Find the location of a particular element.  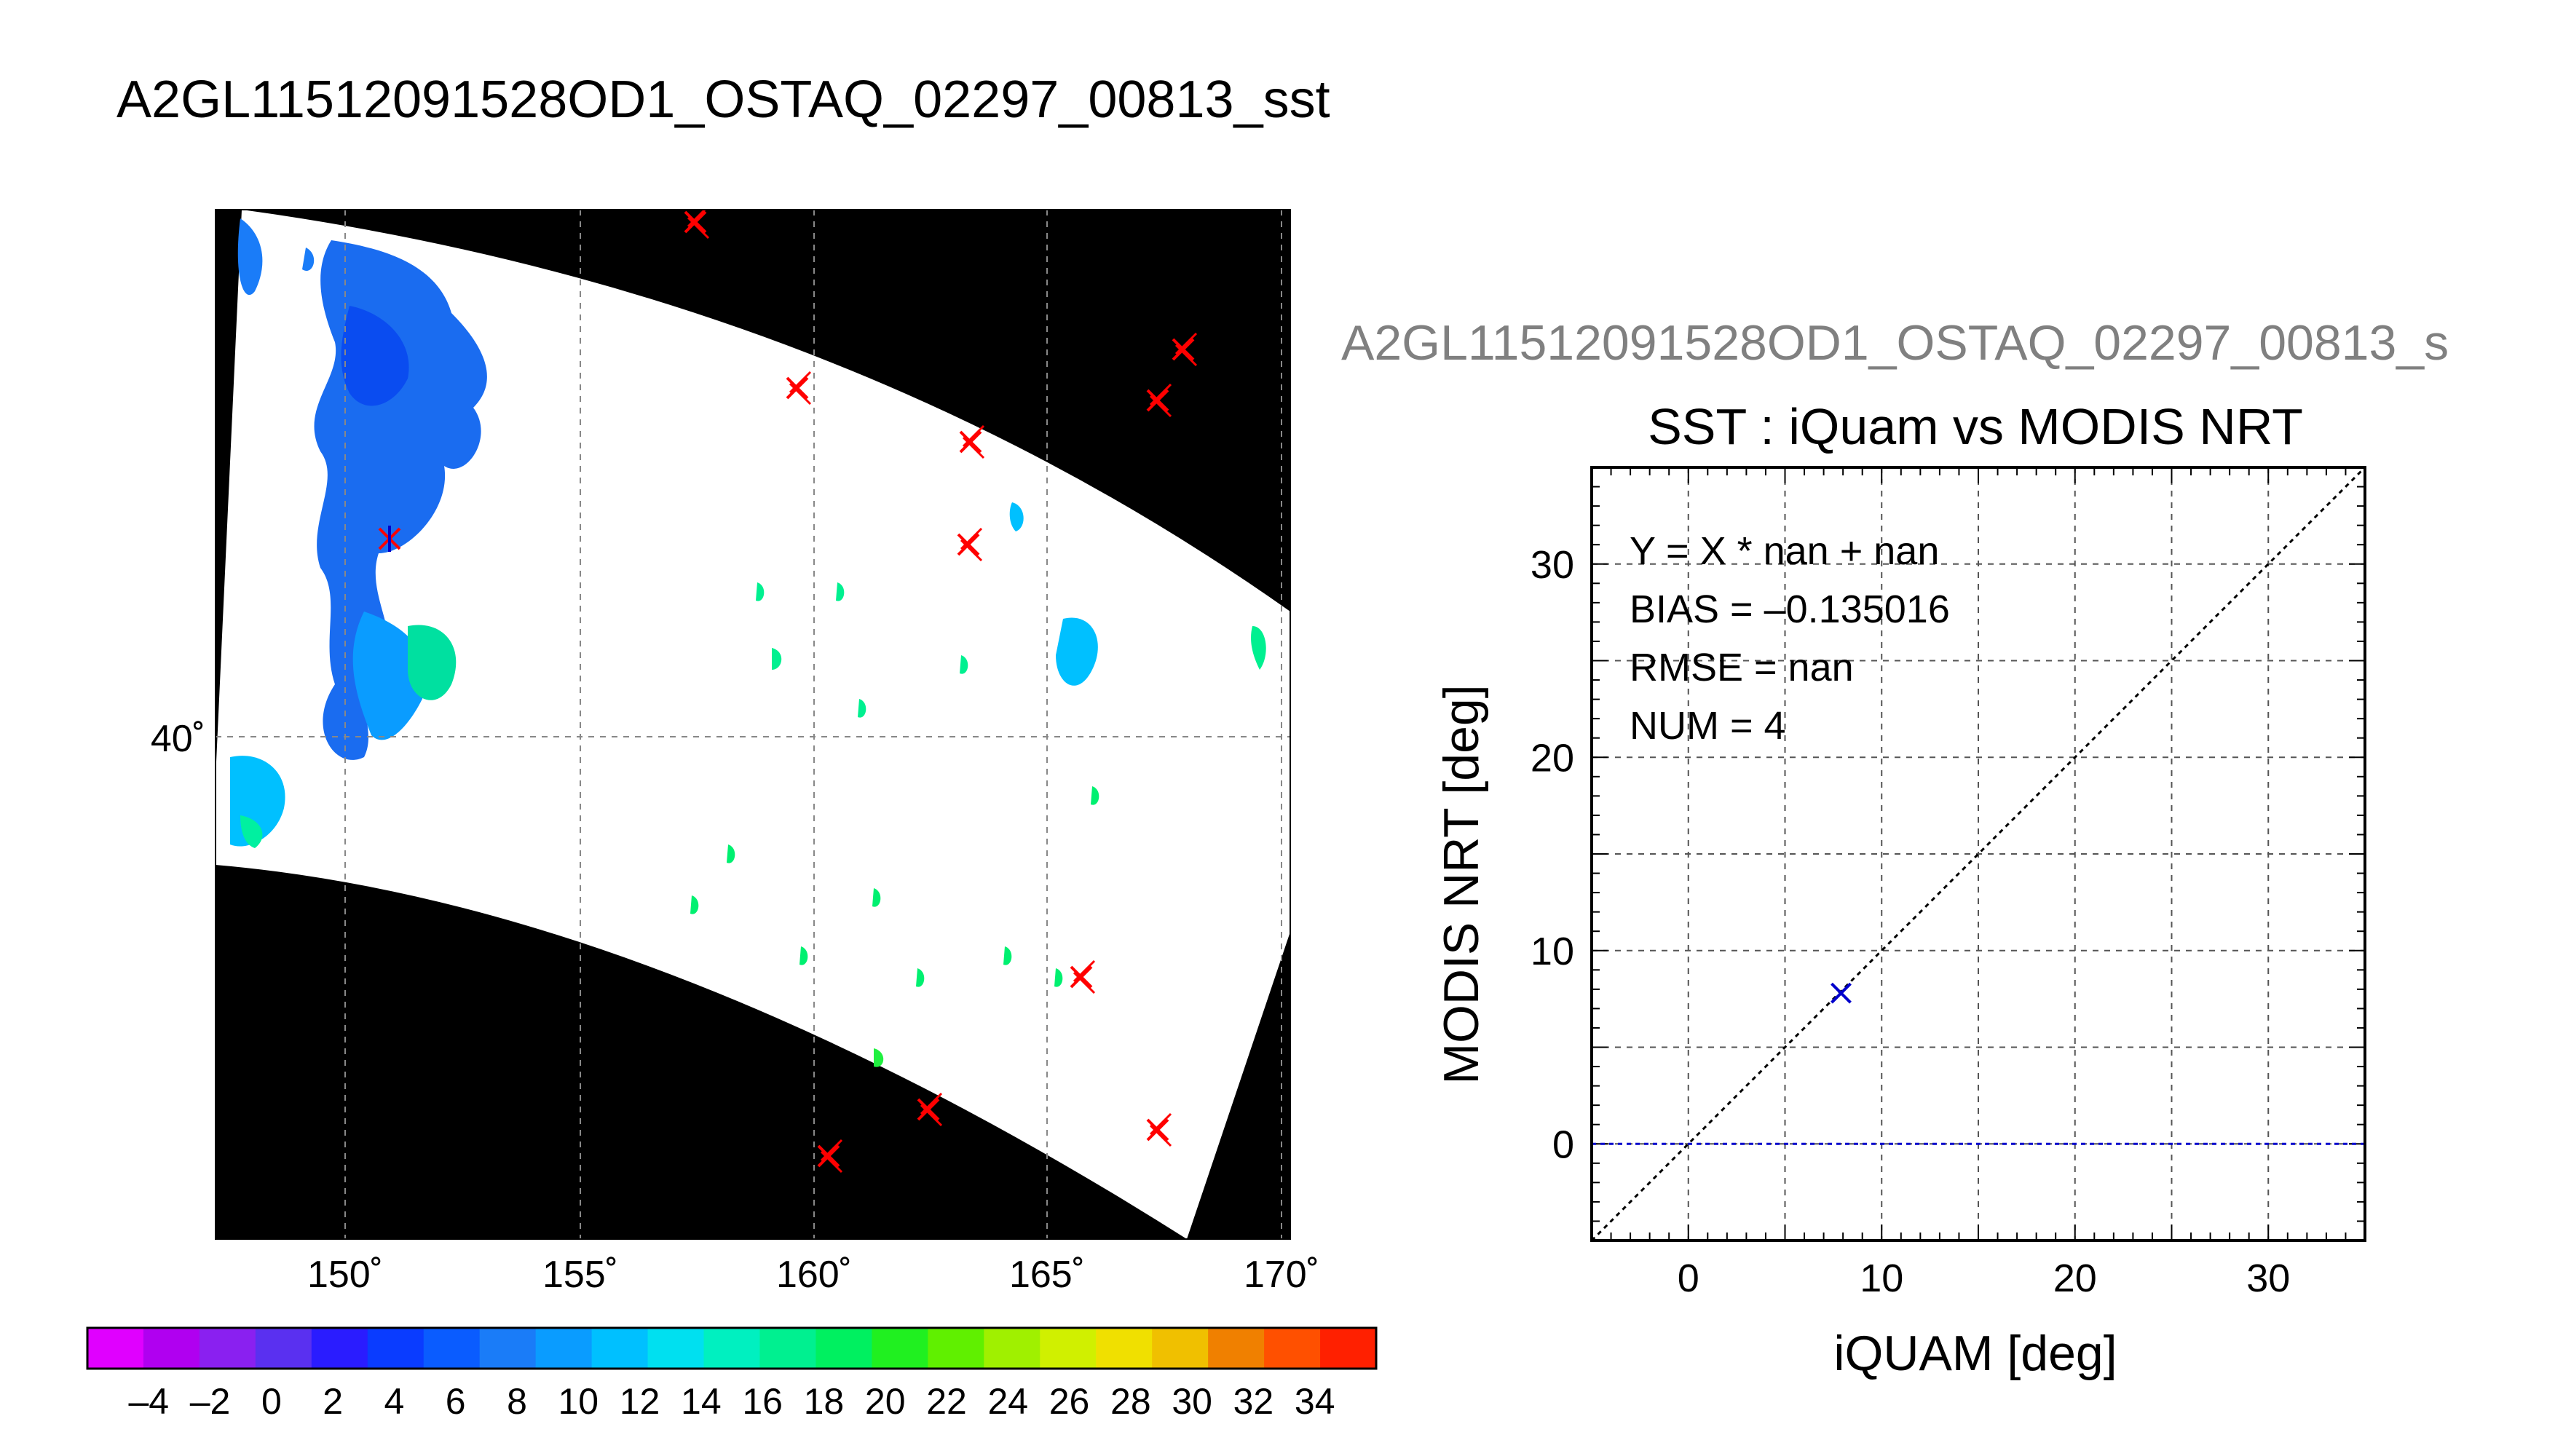

colorbar-tick-label: 26 is located at coordinates (1069, 1401).